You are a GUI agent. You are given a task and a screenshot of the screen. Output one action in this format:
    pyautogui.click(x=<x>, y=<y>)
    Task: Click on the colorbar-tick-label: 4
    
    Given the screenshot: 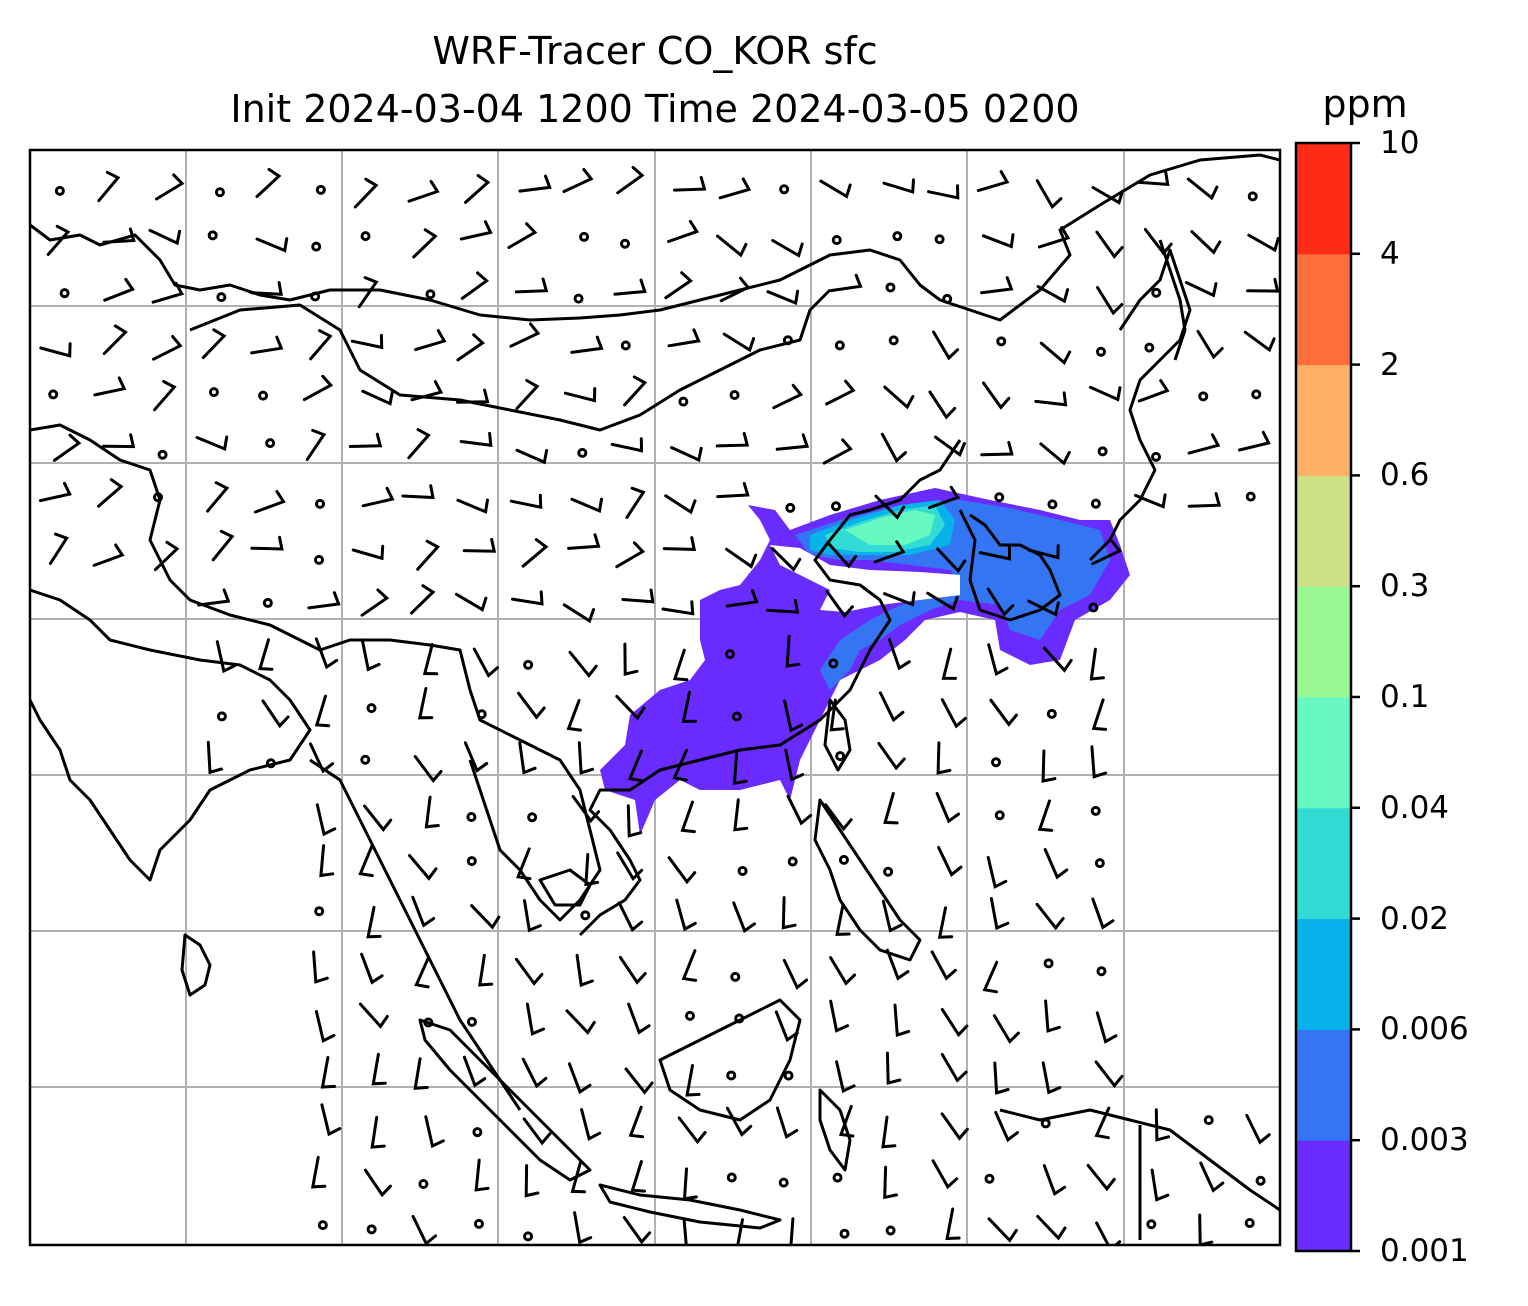 What is the action you would take?
    pyautogui.click(x=1390, y=253)
    